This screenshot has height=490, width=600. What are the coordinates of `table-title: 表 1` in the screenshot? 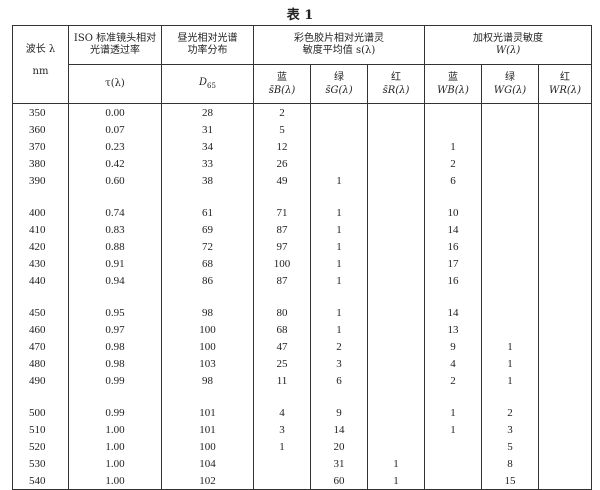 It's located at (300, 15).